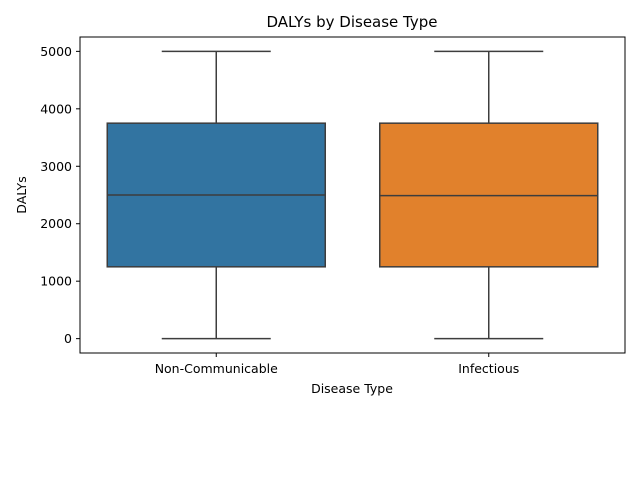  What do you see at coordinates (352, 388) in the screenshot?
I see `x-axis-label: Disease Type` at bounding box center [352, 388].